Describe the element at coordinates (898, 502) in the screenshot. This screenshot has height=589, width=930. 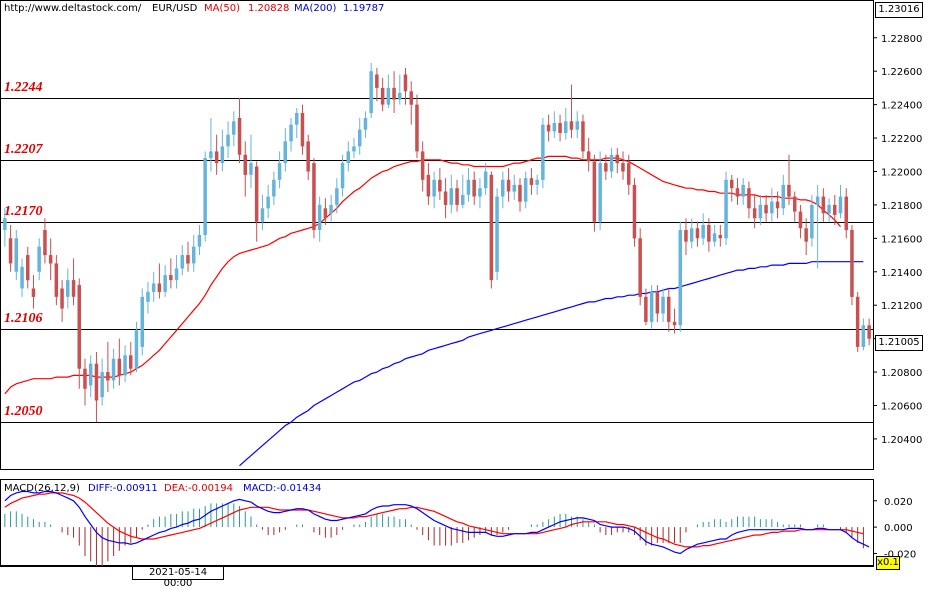
I see `macd-tick-label: 0.020` at that location.